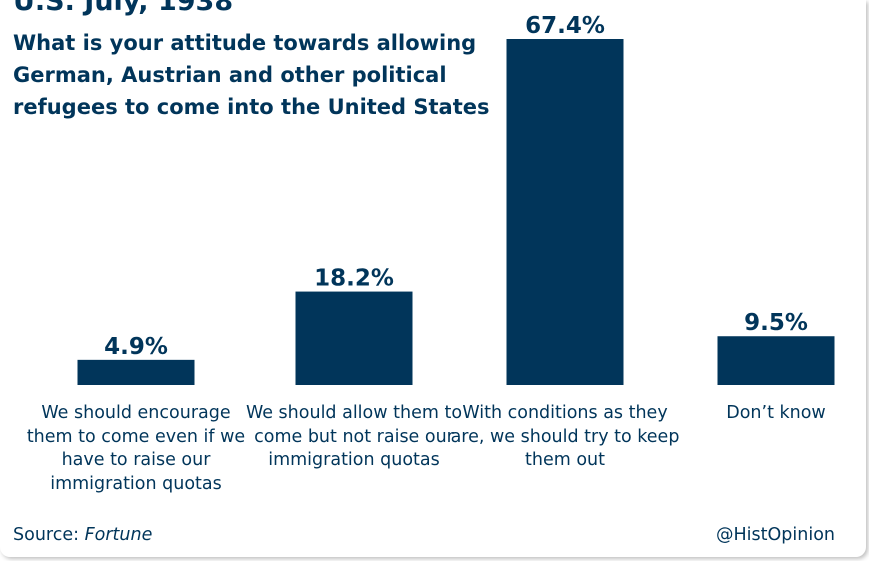 This screenshot has width=869, height=561. Describe the element at coordinates (565, 26) in the screenshot. I see `value-label-keep-out: 67.4%` at that location.